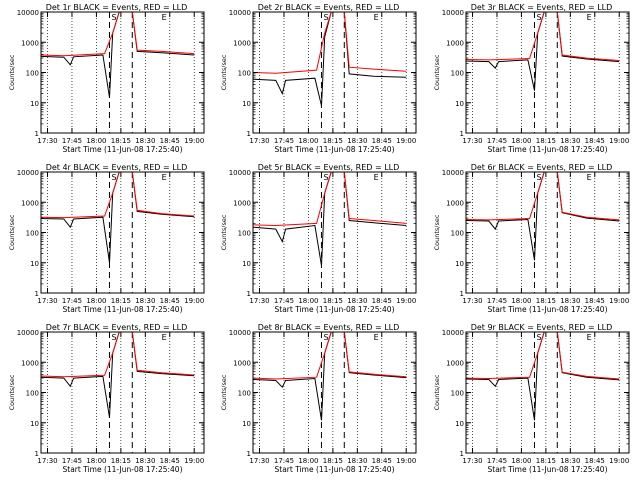 The image size is (640, 480). I want to click on panel-title: Det 4r BLACK = Events, RED = LLD, so click(117, 167).